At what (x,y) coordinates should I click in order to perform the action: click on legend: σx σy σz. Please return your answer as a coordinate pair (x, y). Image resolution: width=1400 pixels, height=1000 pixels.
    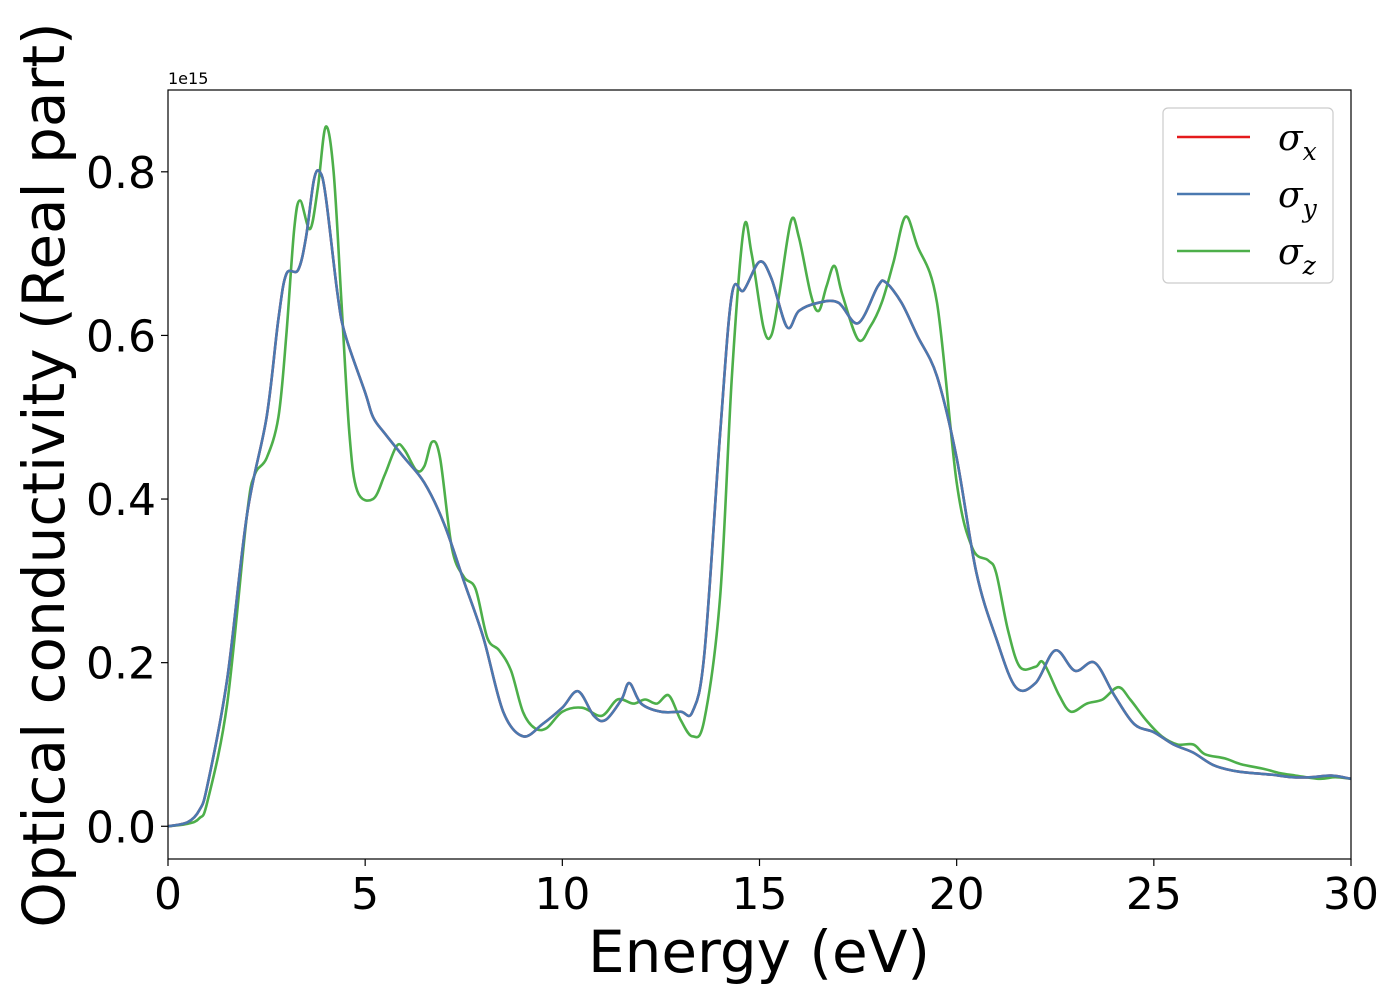
    Looking at the image, I should click on (1248, 195).